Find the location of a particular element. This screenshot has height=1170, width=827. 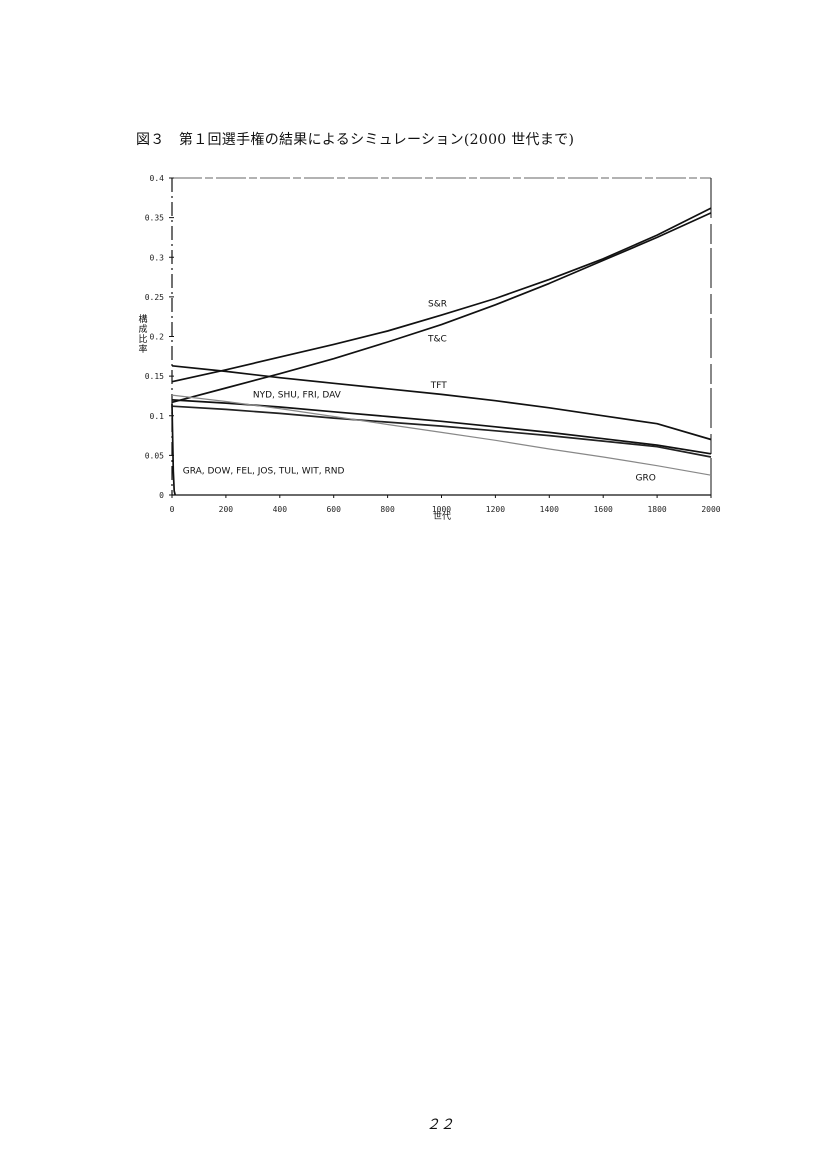

series-label: T&C is located at coordinates (437, 339).